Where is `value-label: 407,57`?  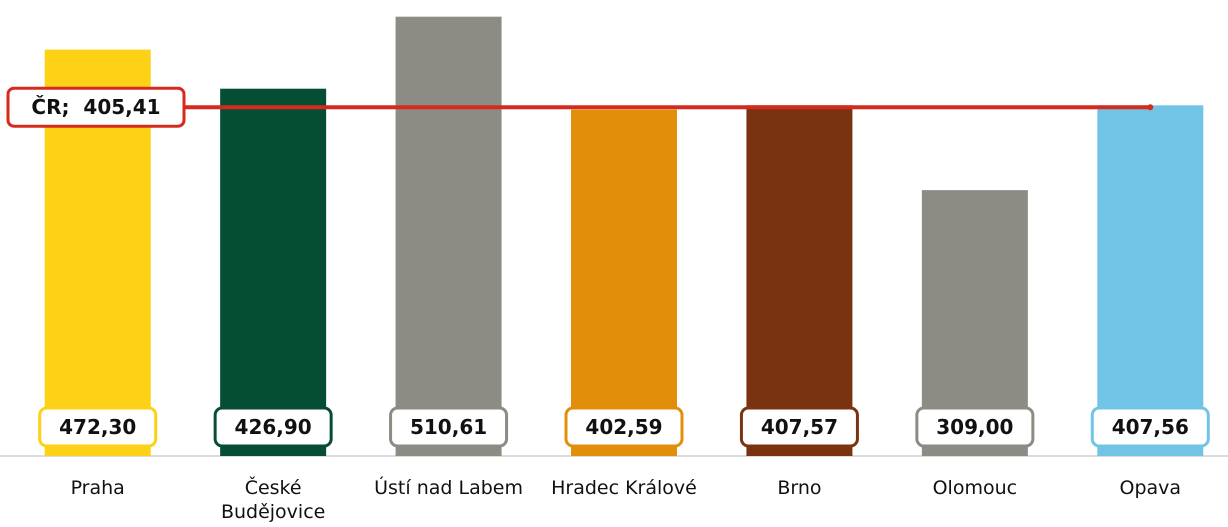
value-label: 407,57 is located at coordinates (799, 427).